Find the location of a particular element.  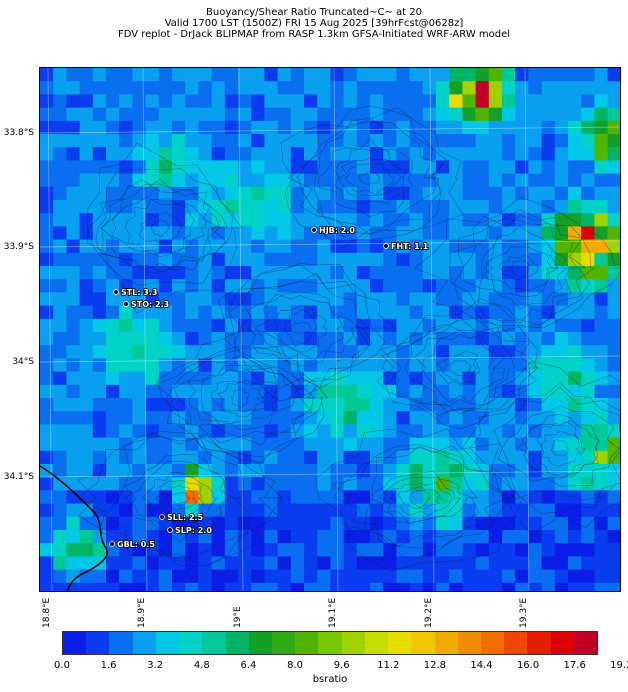

colorbar-tick-label: 3.2 is located at coordinates (155, 665).